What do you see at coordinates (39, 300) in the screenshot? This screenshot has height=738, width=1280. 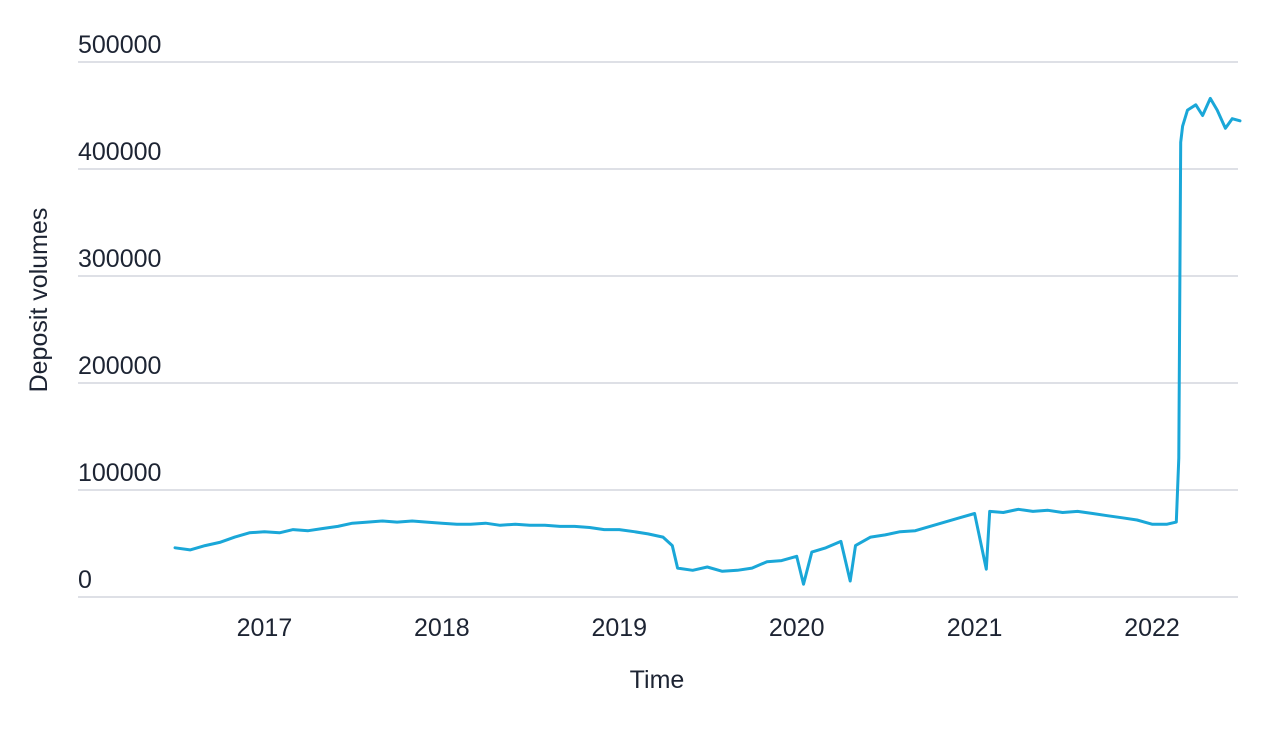 I see `y-axis-title: Deposit volumes` at bounding box center [39, 300].